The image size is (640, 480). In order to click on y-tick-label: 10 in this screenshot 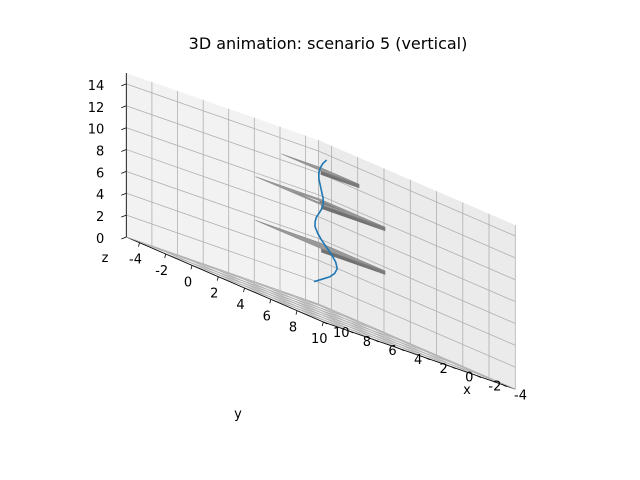, I will do `click(319, 339)`.